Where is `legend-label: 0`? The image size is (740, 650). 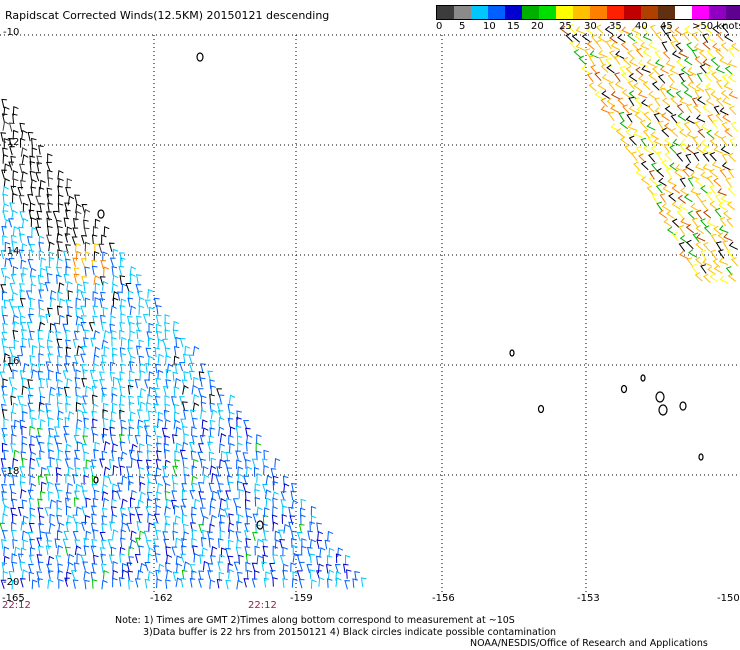
legend-label: 0 is located at coordinates (439, 26).